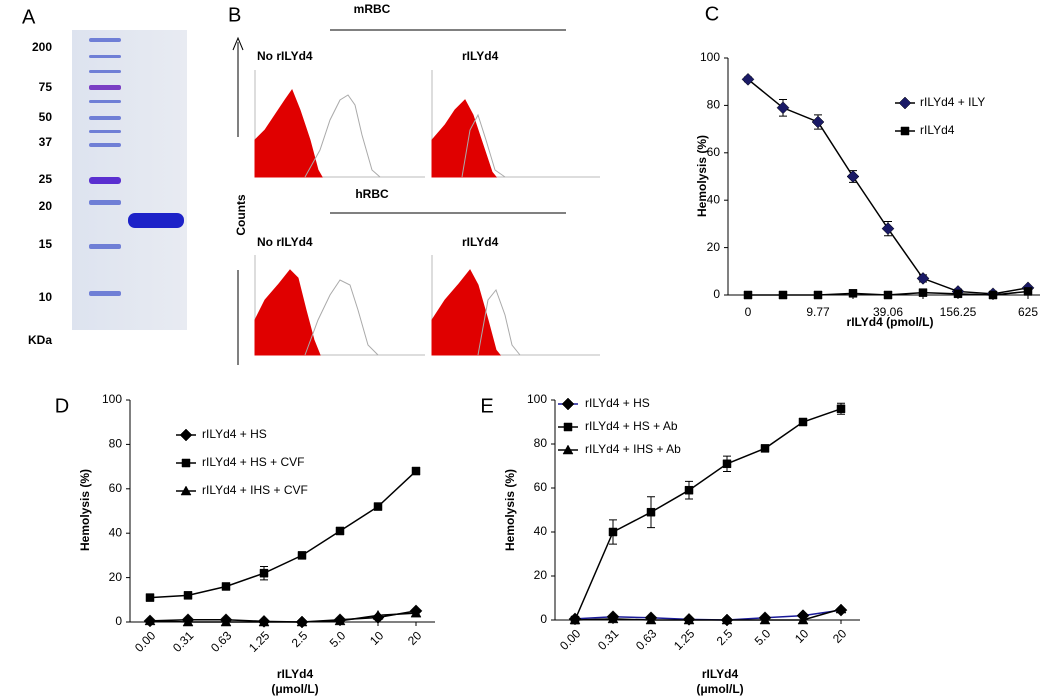 This screenshot has height=697, width=1050. What do you see at coordinates (937, 130) in the screenshot?
I see `legend-label: rILYd4` at bounding box center [937, 130].